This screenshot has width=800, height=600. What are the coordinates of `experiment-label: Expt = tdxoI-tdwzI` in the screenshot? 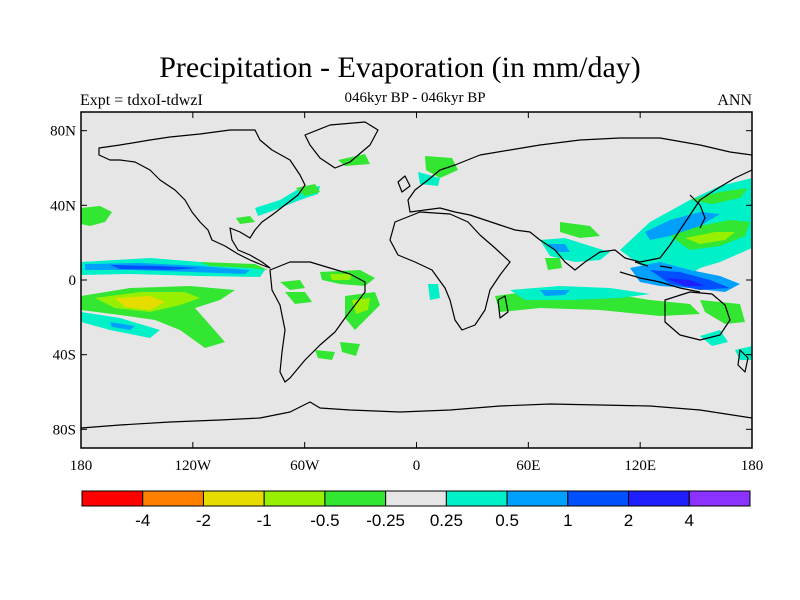 It's located at (141, 100).